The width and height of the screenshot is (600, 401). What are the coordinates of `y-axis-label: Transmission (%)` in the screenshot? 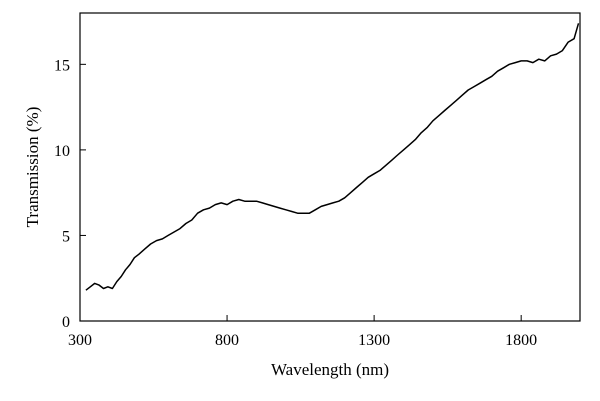 It's located at (32, 167).